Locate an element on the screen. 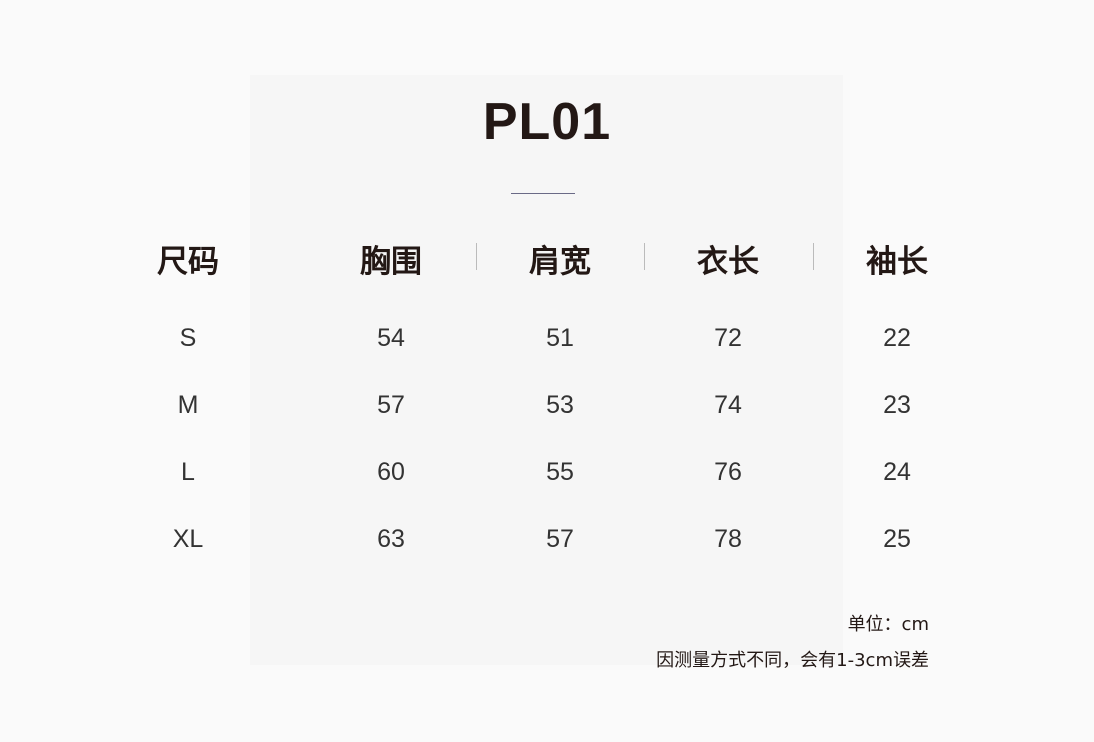 This screenshot has height=742, width=1094. size-label: XL is located at coordinates (188, 539).